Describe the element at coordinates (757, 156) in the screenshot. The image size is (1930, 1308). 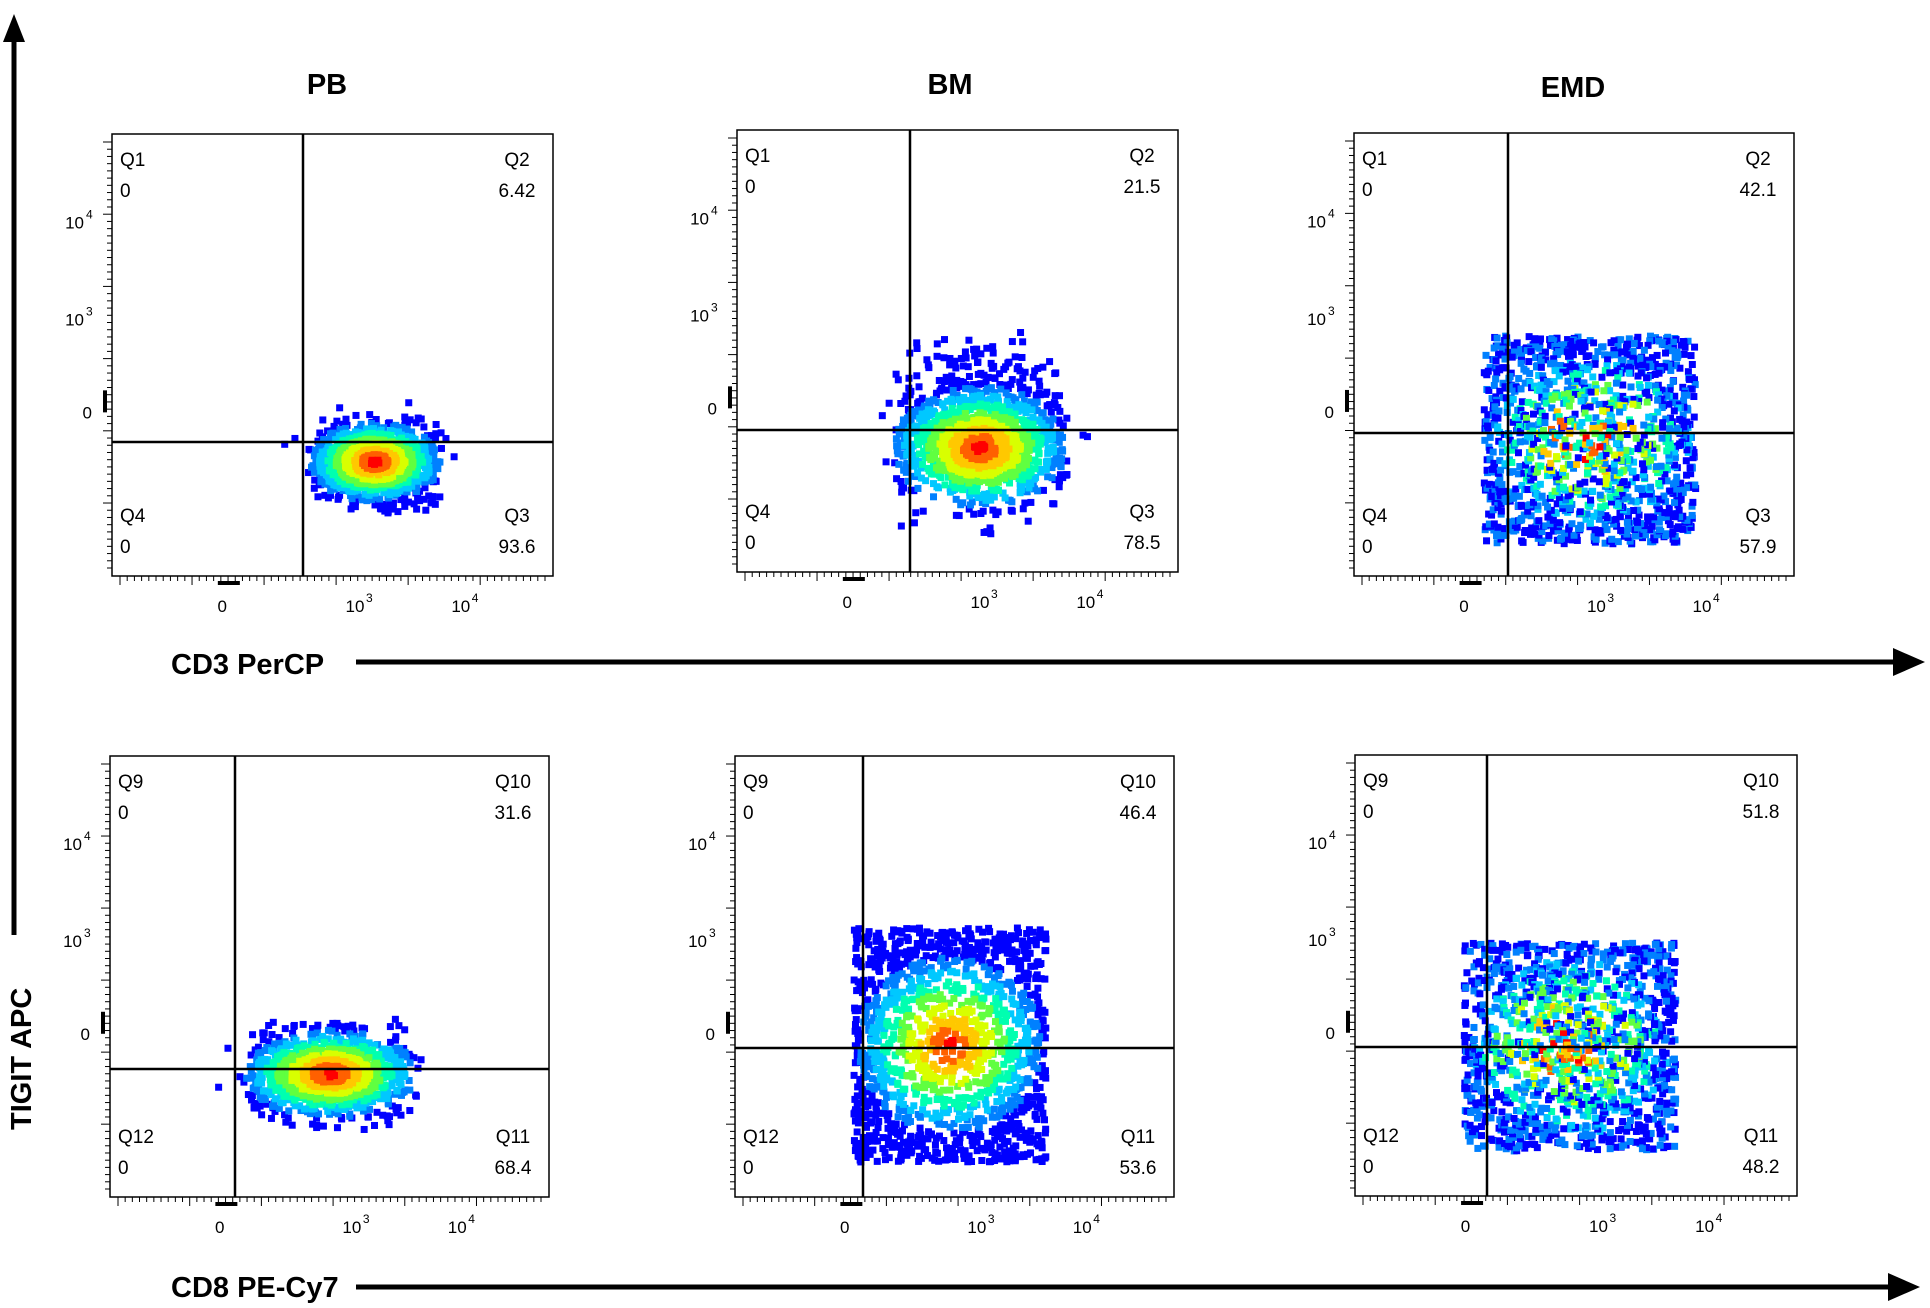
I see `quadrant-name: Q1` at that location.